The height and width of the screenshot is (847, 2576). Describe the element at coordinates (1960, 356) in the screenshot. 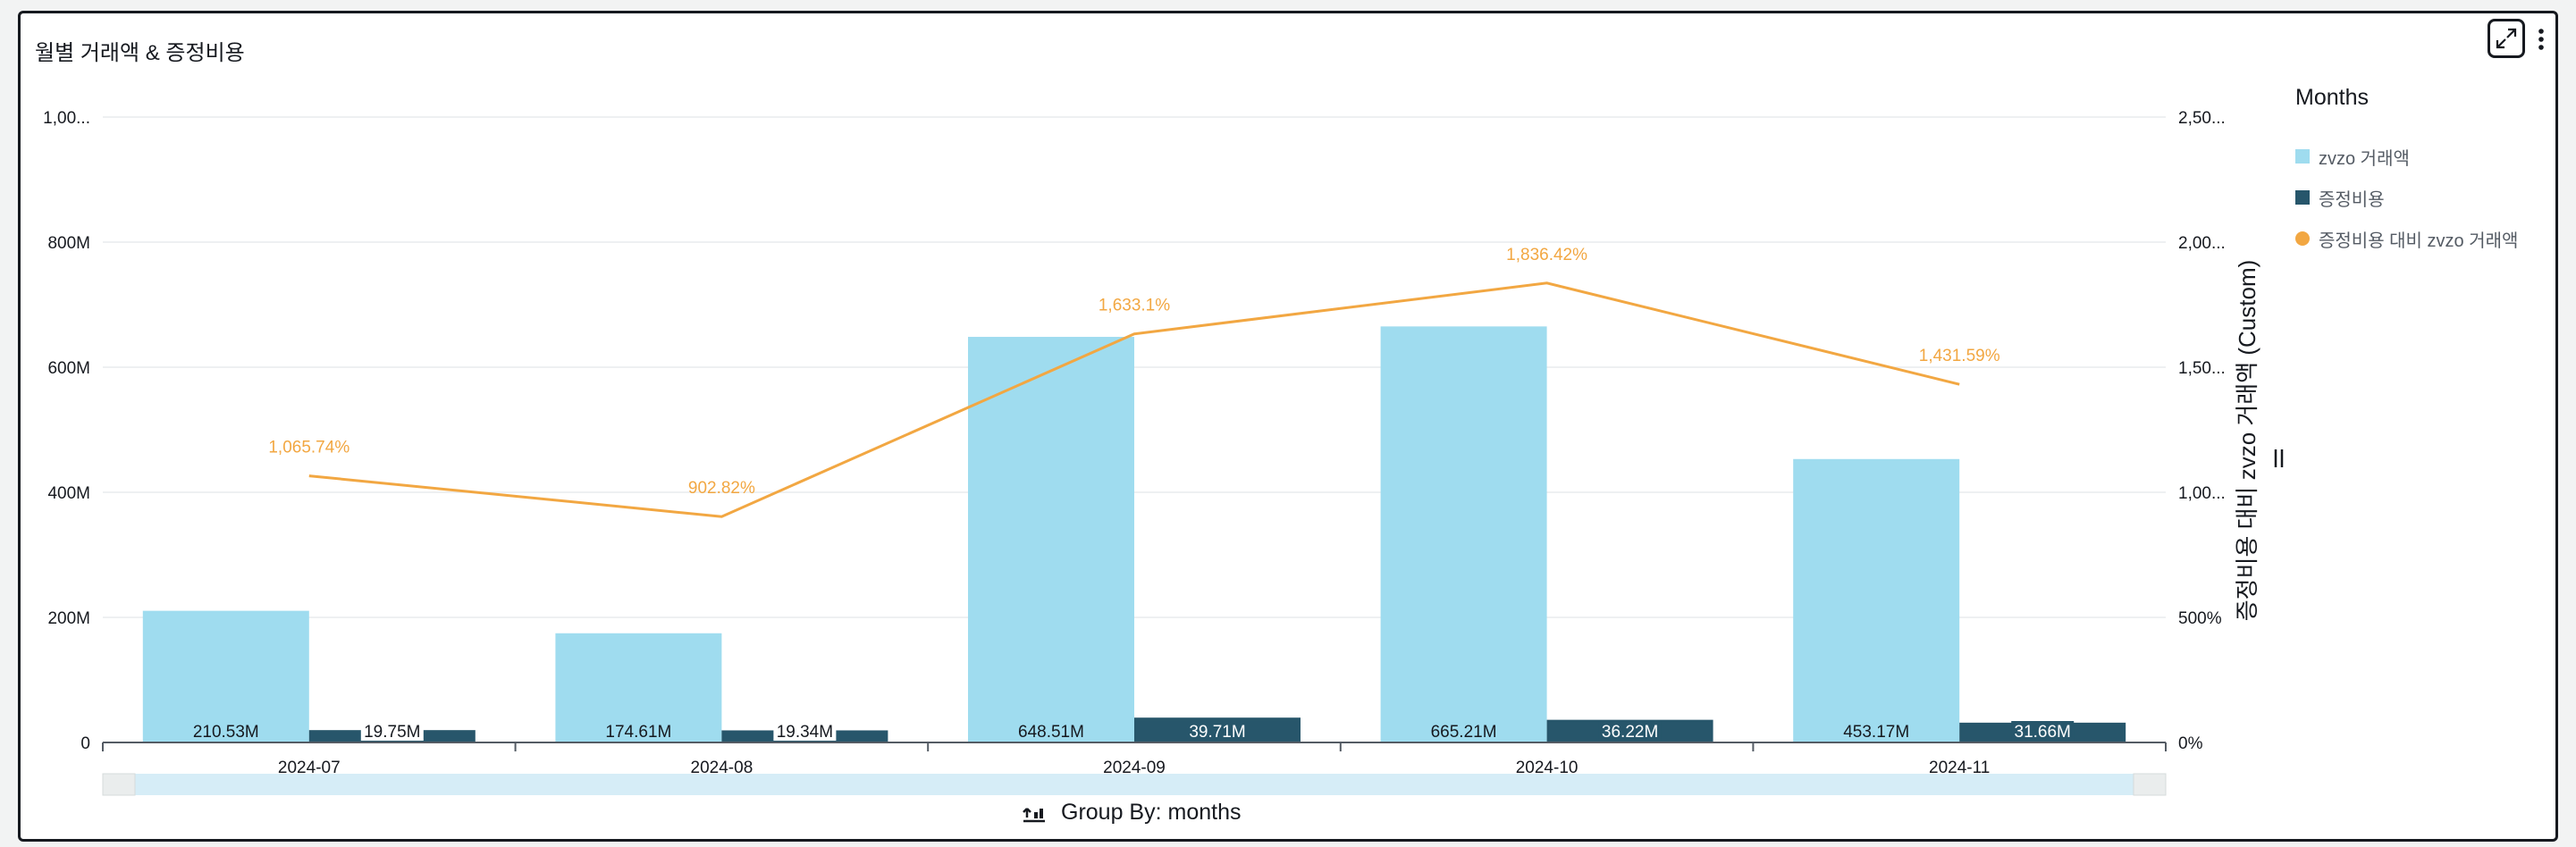

I see `line-ratio-label: 1,431.59%` at that location.